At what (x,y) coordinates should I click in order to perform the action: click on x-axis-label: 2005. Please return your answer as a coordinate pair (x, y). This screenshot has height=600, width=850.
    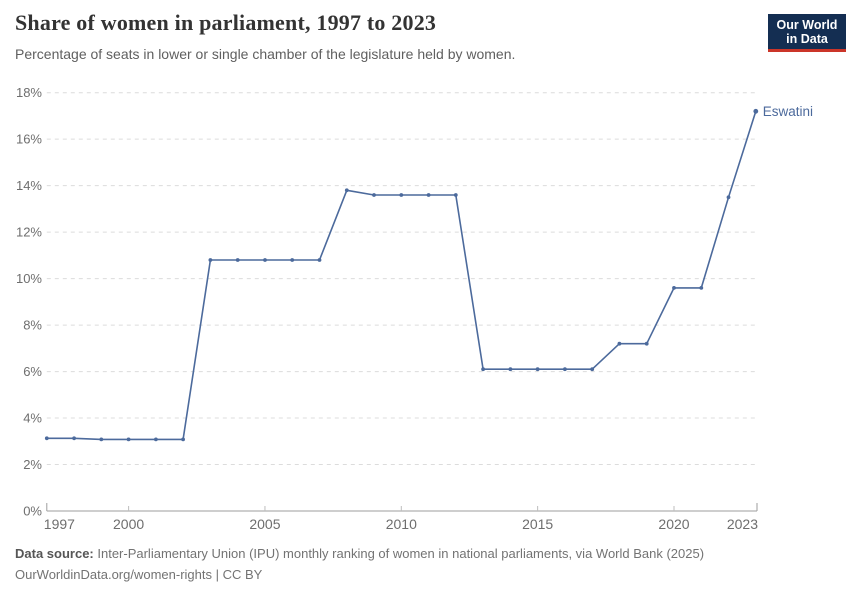
    Looking at the image, I should click on (264, 524).